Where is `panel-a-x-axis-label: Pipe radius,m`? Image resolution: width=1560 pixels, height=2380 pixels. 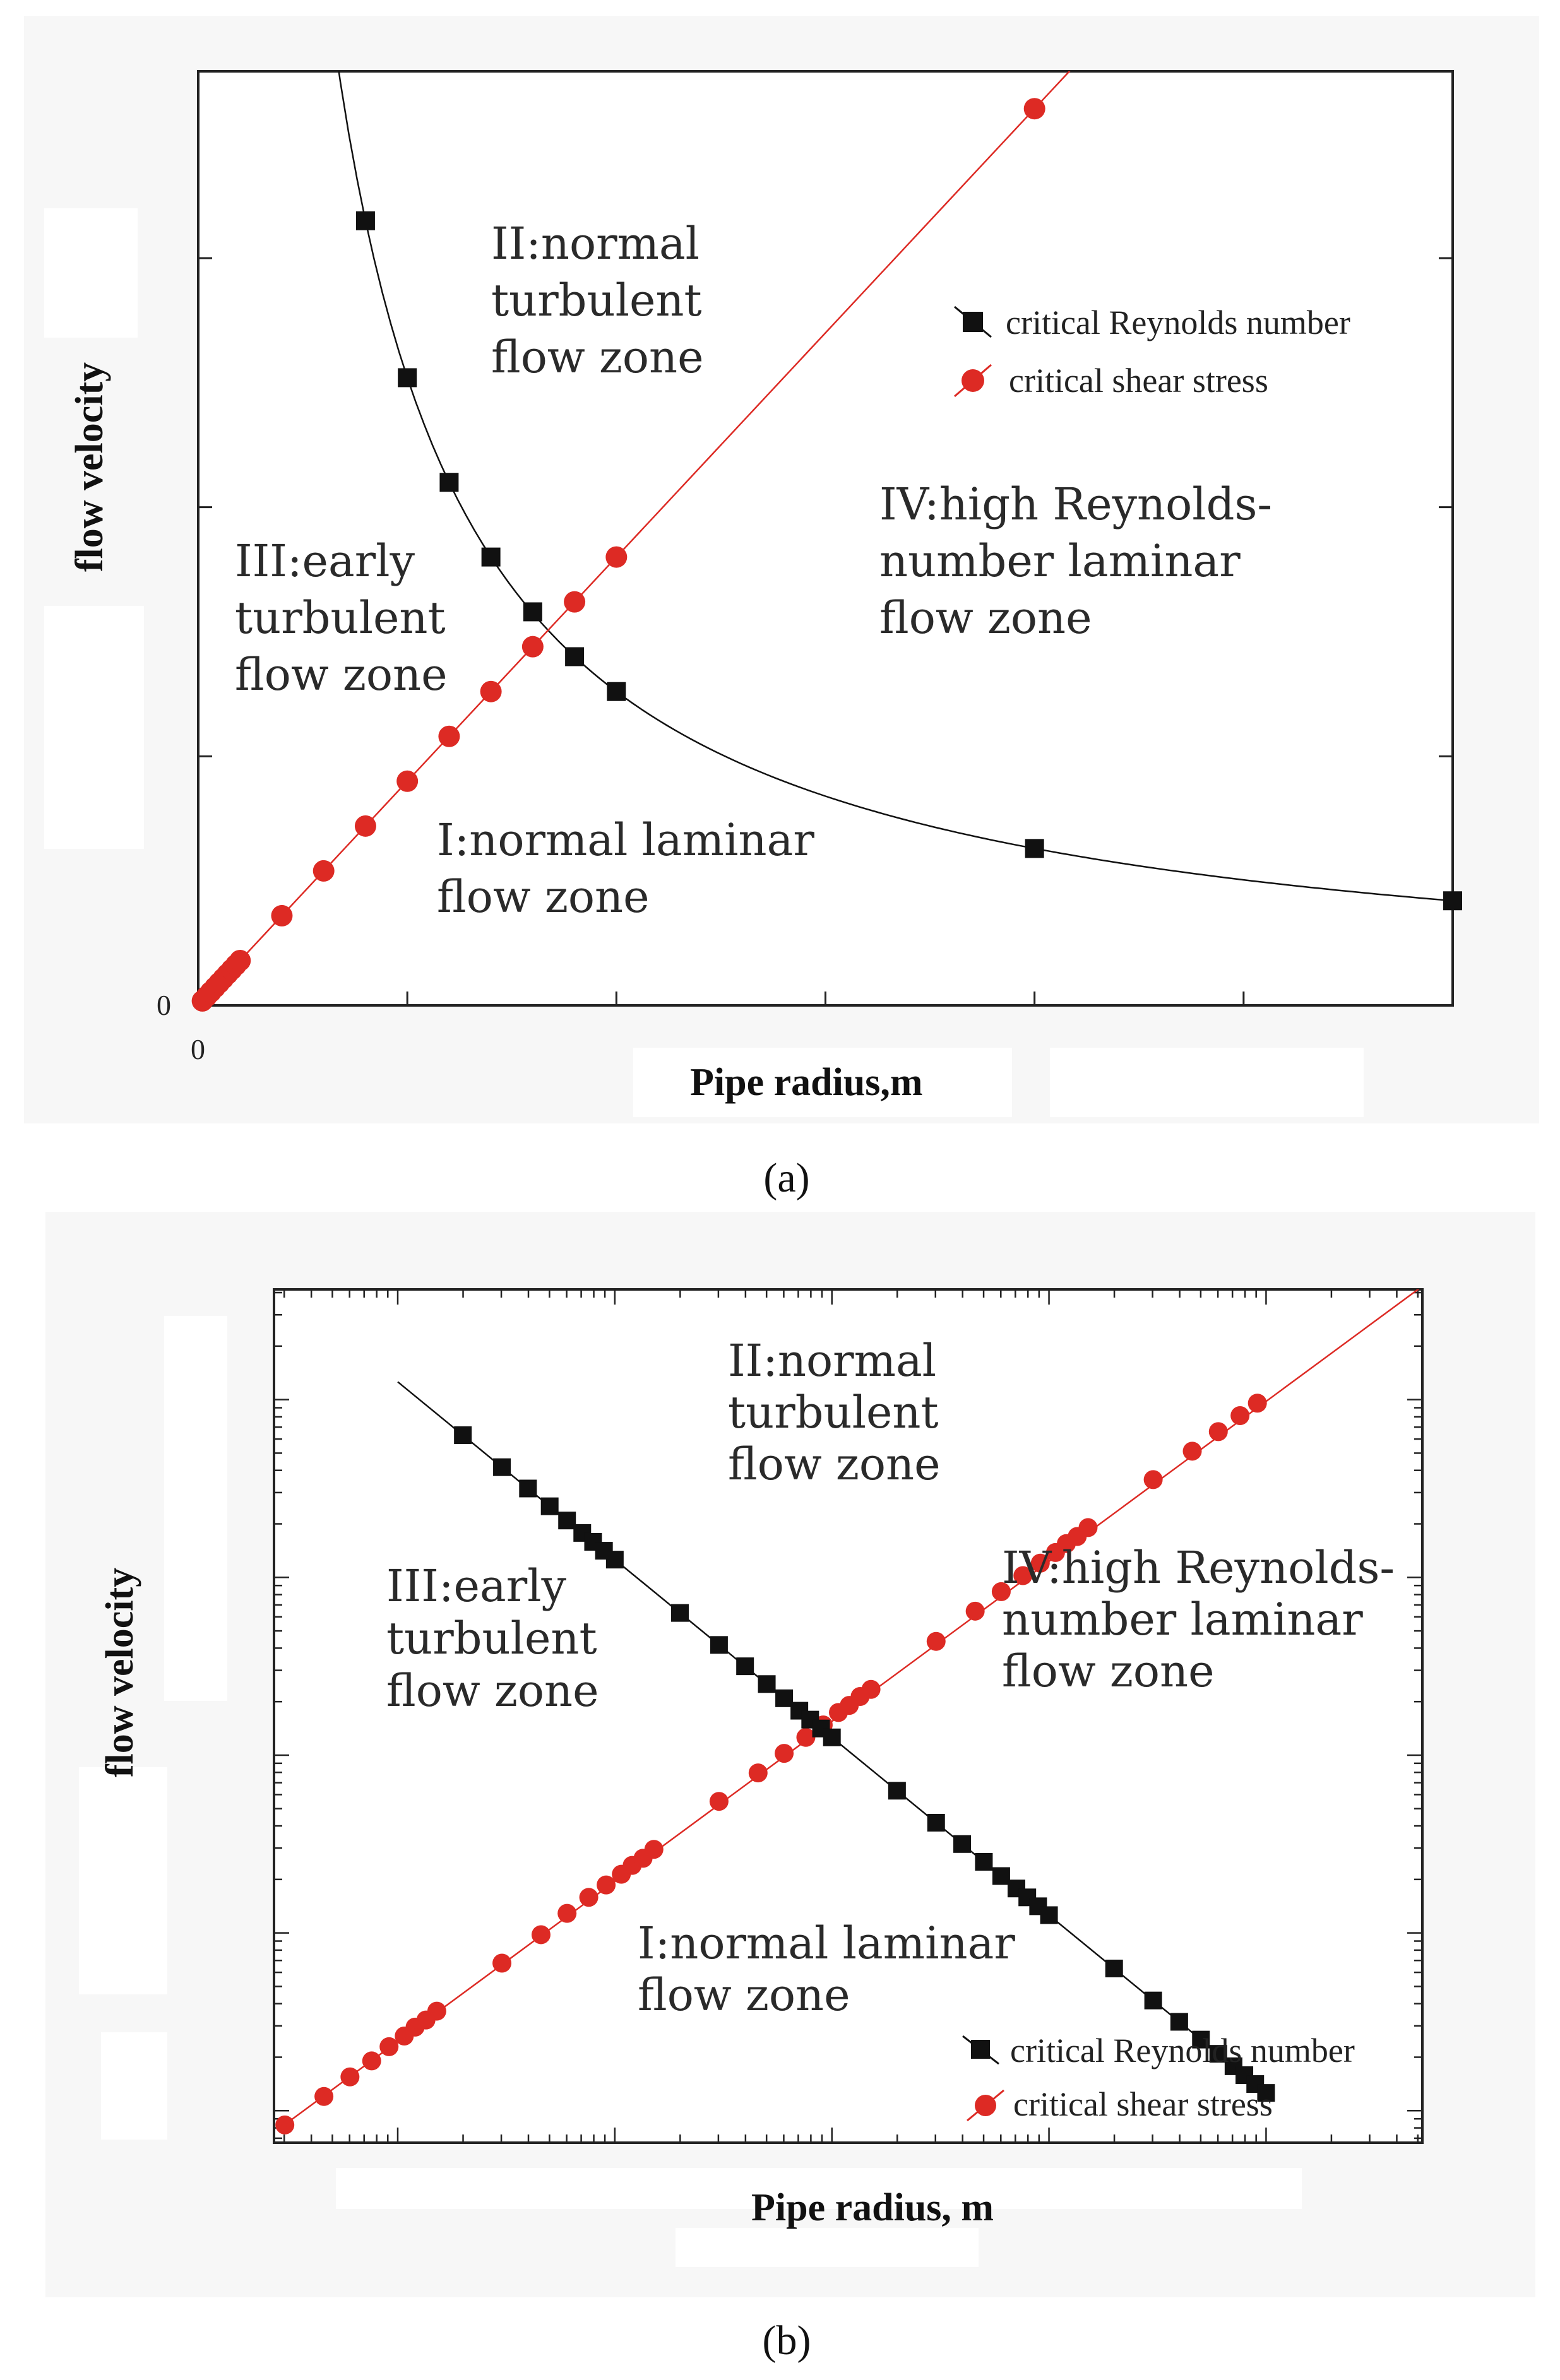
panel-a-x-axis-label: Pipe radius,m is located at coordinates (806, 1082).